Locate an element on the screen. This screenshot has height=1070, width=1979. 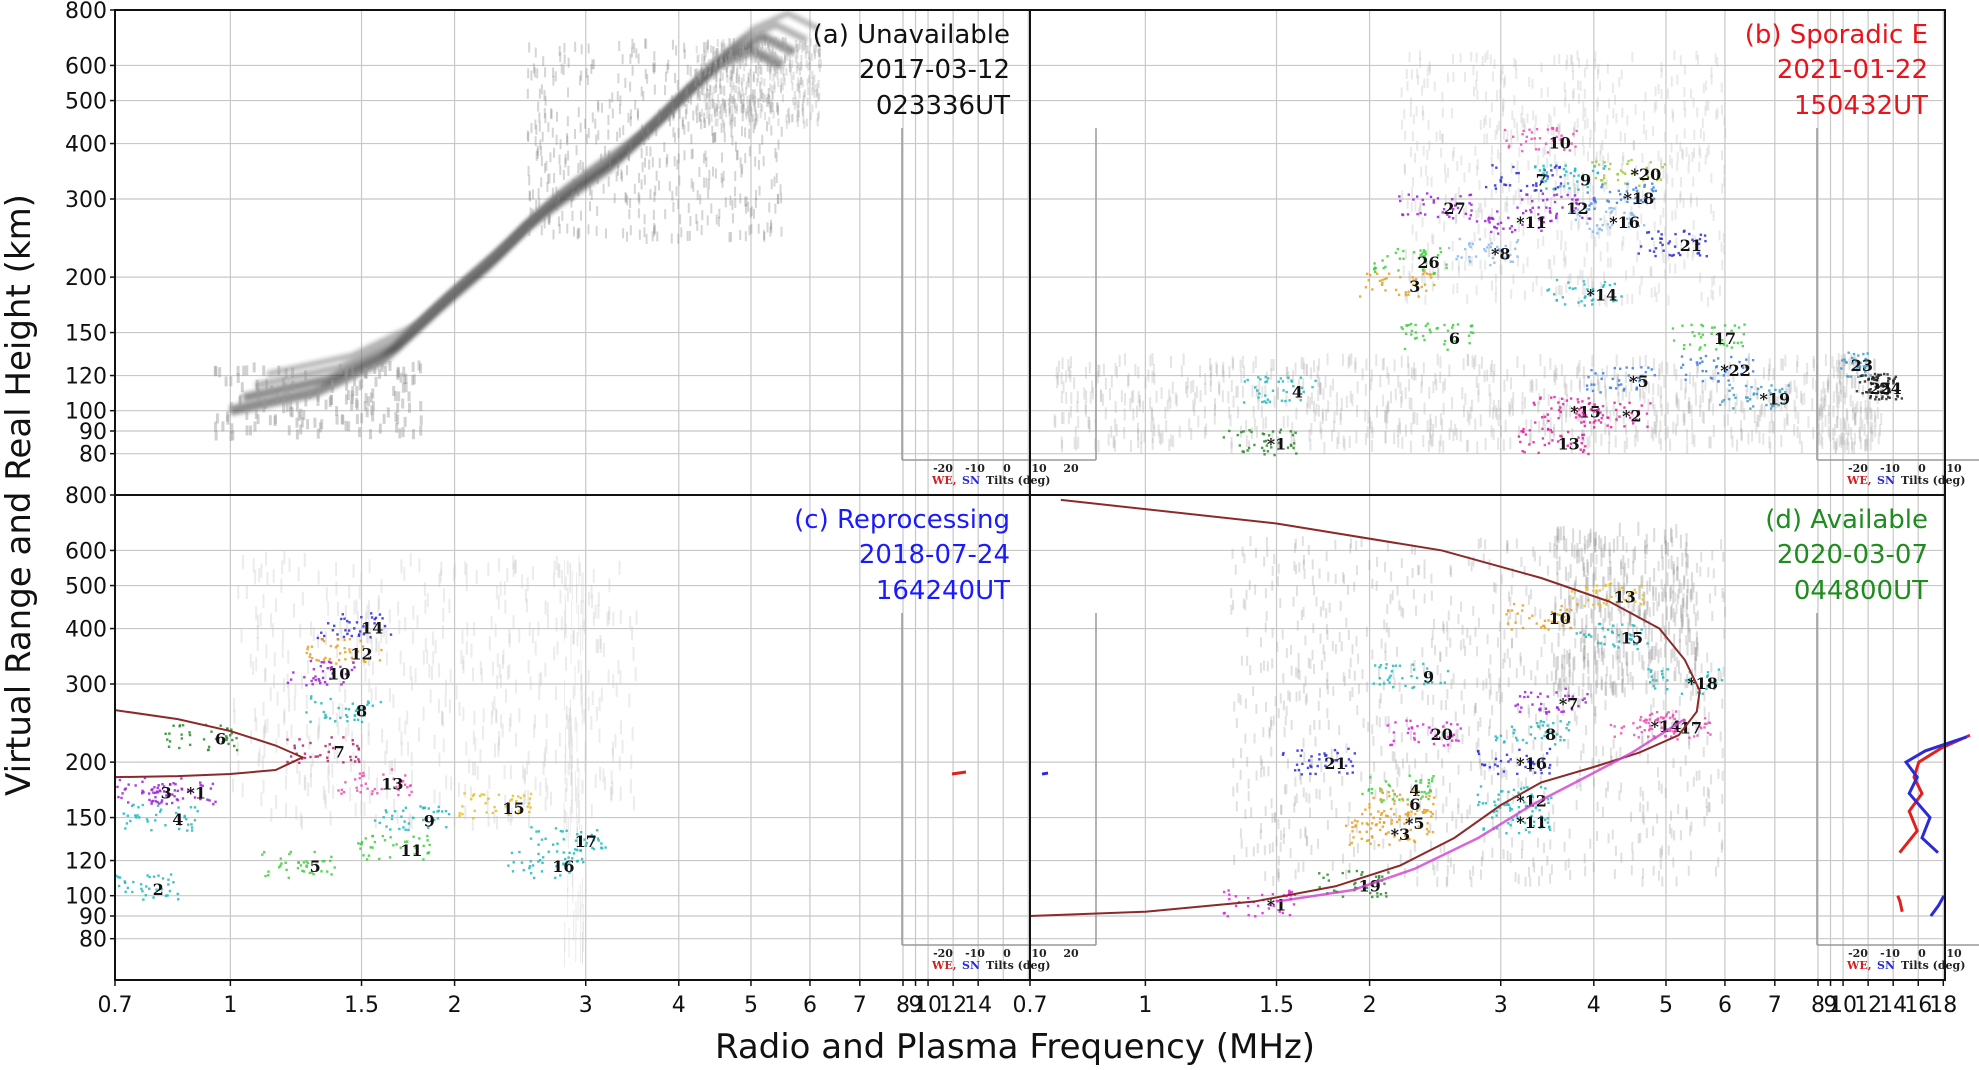
trace-star-5: *5 is located at coordinates (1620, 380).